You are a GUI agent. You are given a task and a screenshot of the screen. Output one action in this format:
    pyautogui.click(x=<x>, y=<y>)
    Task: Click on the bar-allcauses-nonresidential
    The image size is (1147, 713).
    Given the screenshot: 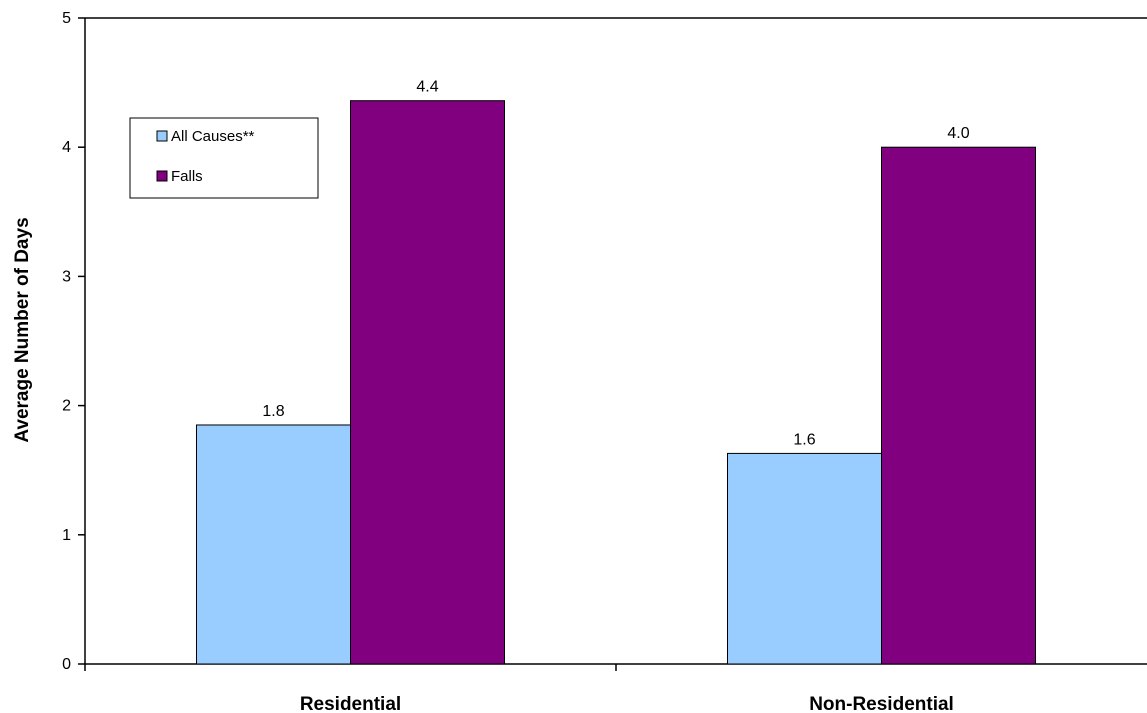 What is the action you would take?
    pyautogui.click(x=804, y=558)
    